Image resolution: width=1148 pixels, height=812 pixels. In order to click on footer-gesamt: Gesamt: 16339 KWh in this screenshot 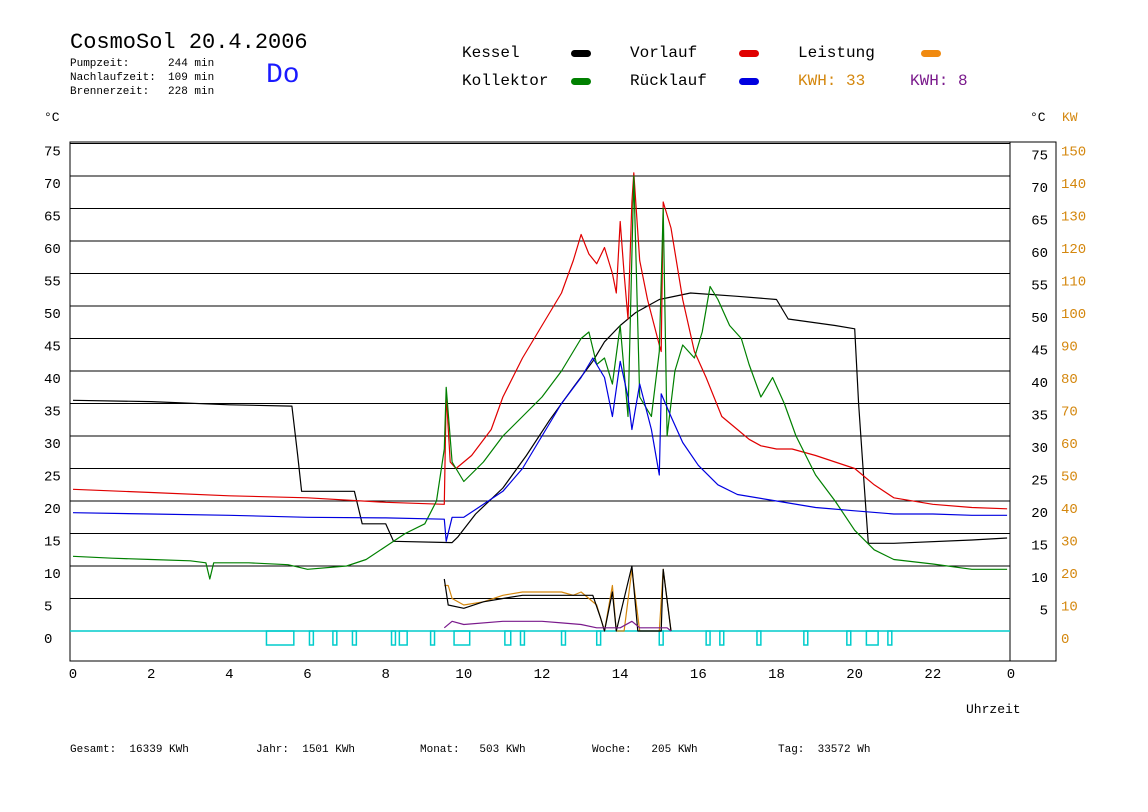, I will do `click(129, 750)`.